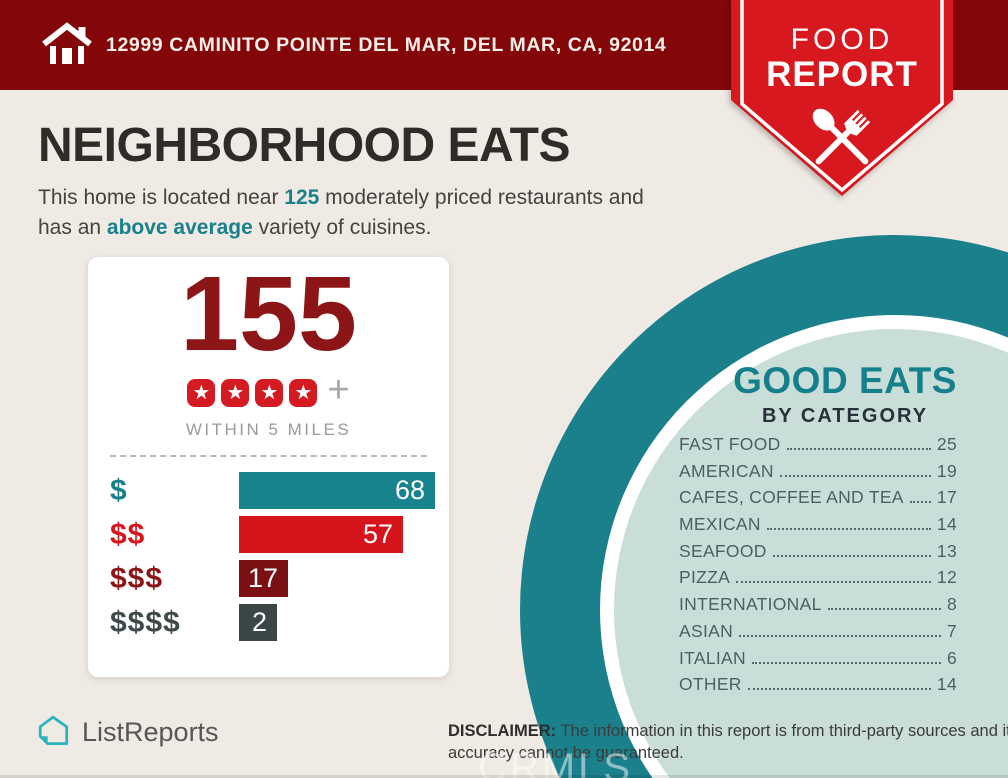 Image resolution: width=1008 pixels, height=778 pixels. I want to click on price-tier-label: $, so click(119, 490).